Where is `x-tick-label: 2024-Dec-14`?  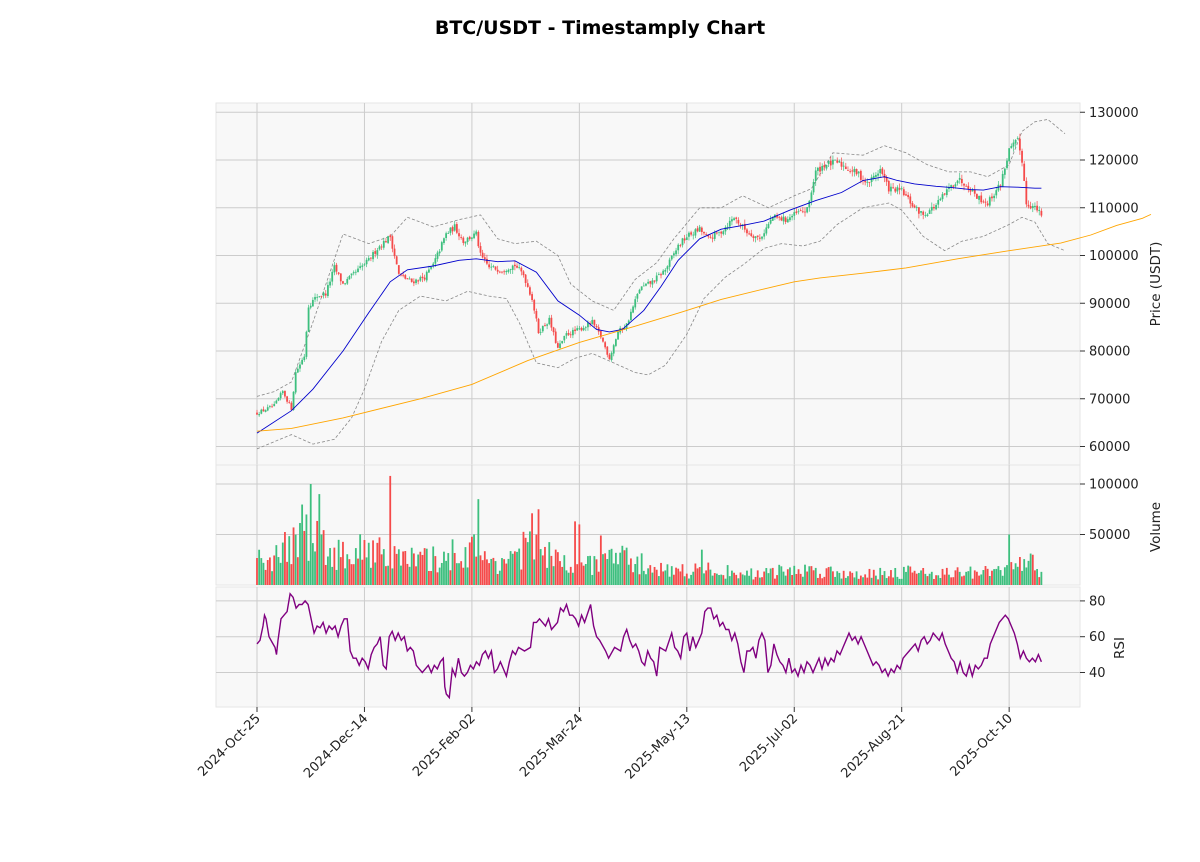 x-tick-label: 2024-Dec-14 is located at coordinates (336, 746).